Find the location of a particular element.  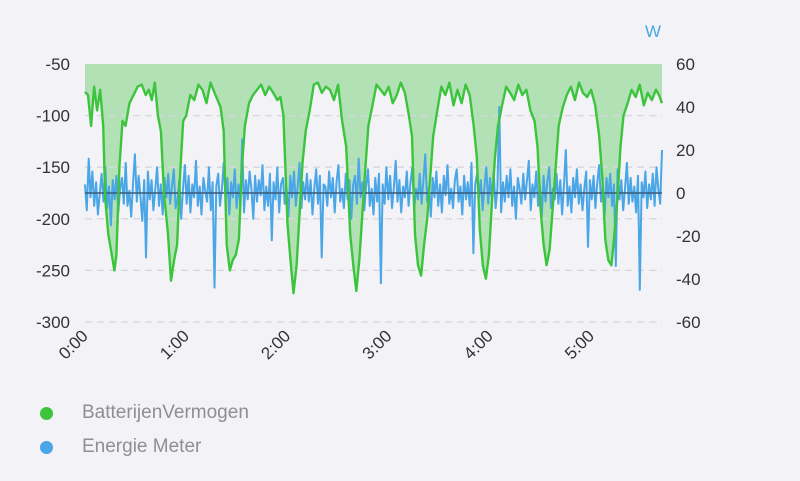

y-left-tick-label: -100 is located at coordinates (53, 116).